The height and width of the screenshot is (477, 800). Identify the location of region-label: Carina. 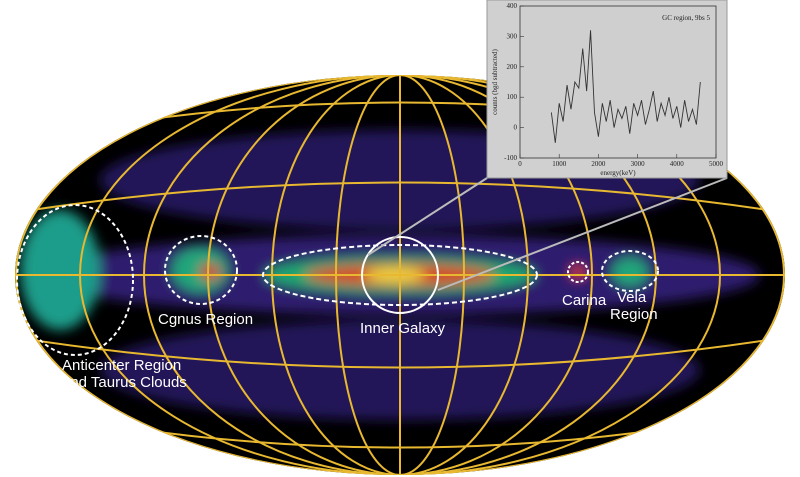
(584, 300).